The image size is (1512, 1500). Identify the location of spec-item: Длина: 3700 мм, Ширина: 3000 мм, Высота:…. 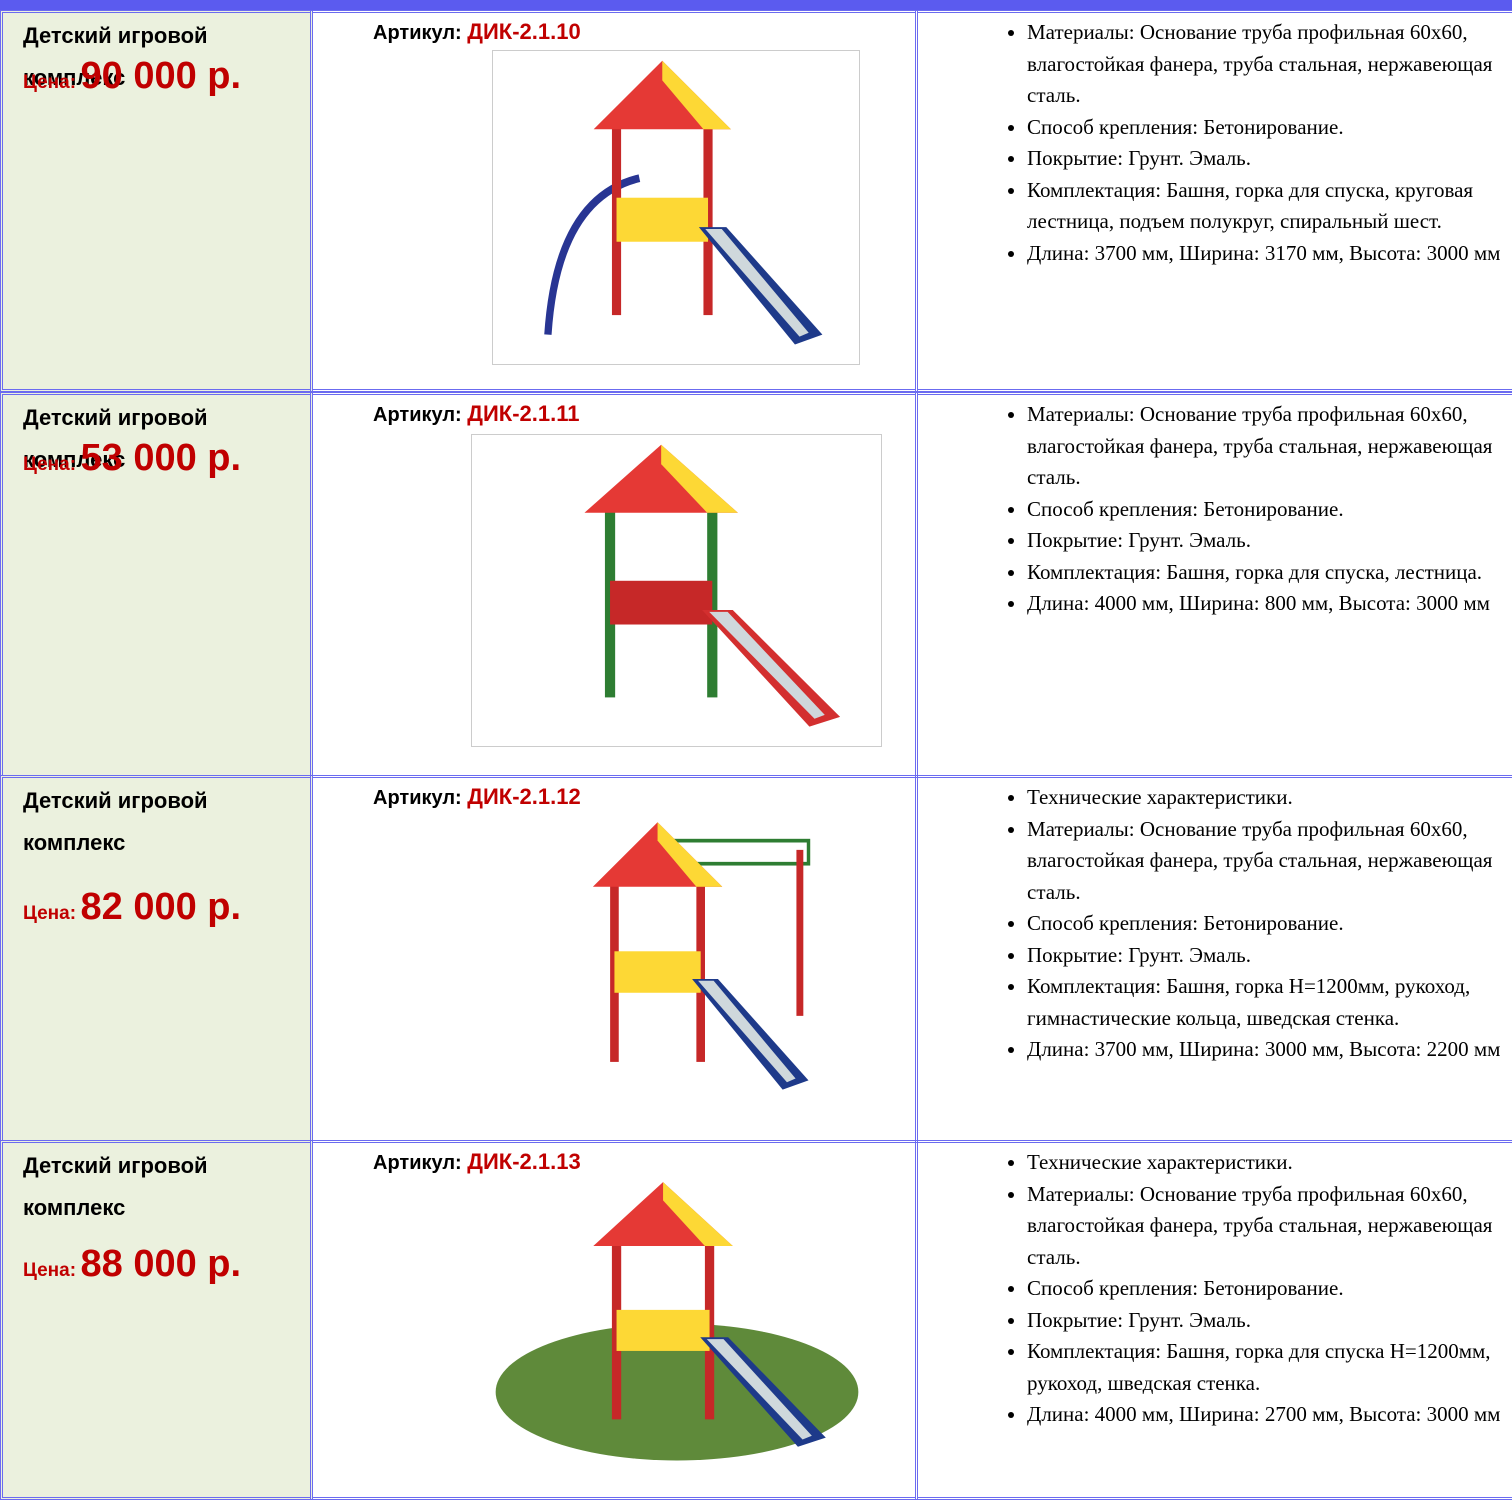
(1269, 1050).